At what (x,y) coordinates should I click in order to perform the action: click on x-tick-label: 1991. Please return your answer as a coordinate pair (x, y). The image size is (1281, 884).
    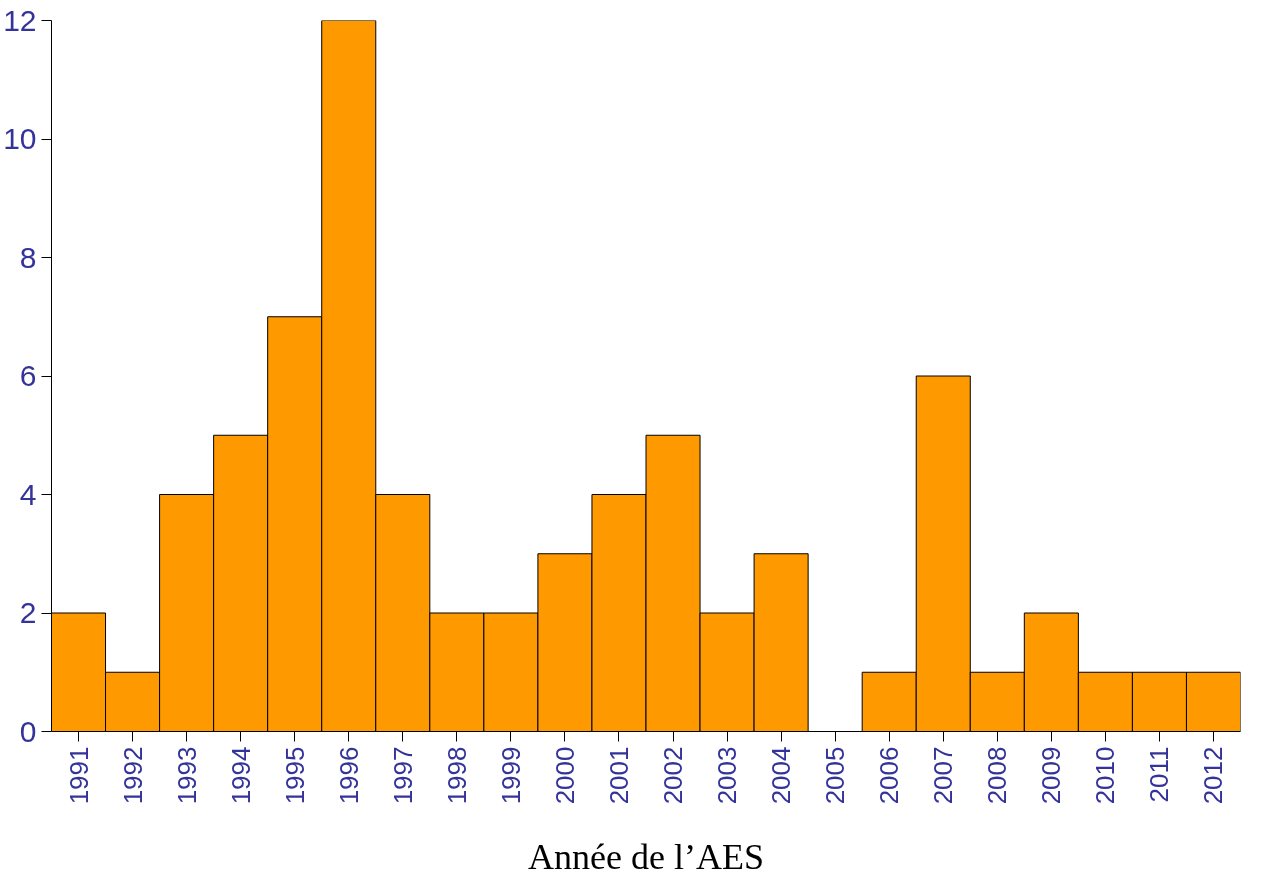
    Looking at the image, I should click on (78, 775).